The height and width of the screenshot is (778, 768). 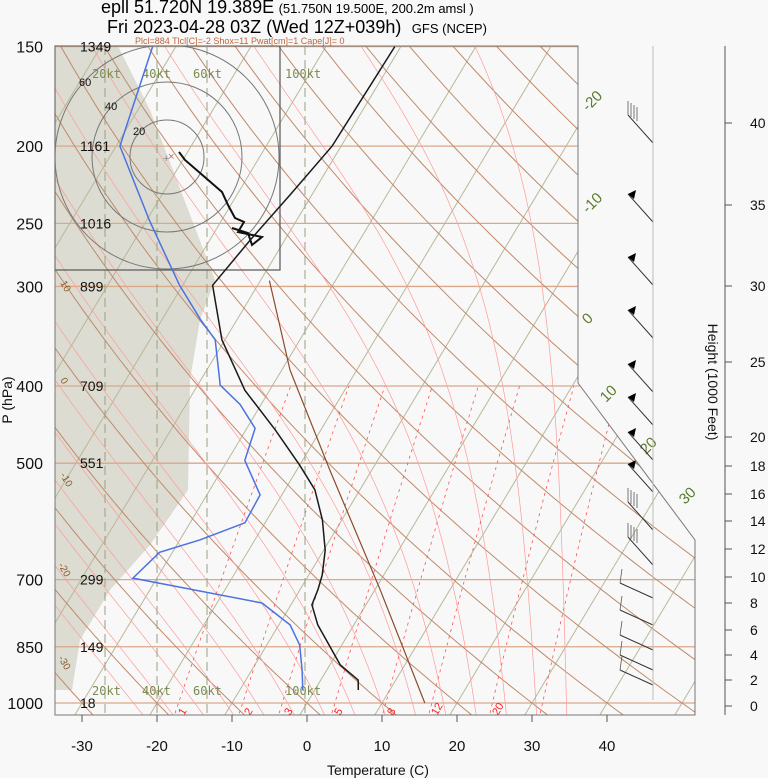 I want to click on x-tick-label: -10, so click(x=232, y=746).